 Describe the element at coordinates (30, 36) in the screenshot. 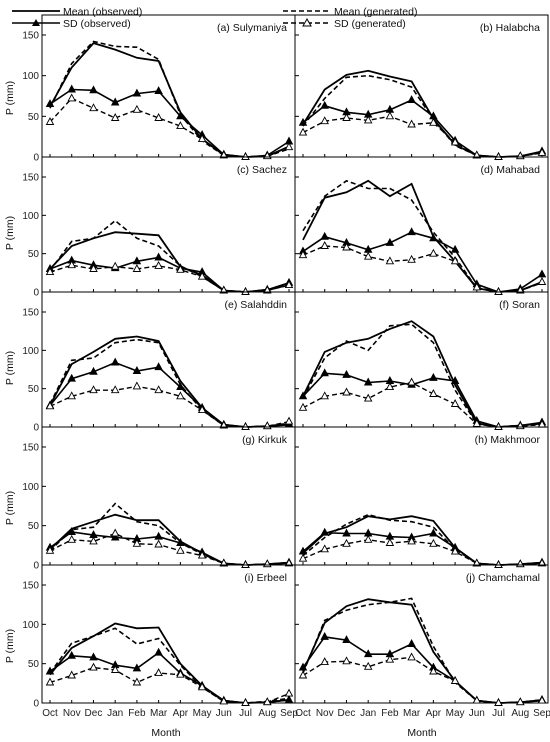

I see `y-tick-label: 150` at that location.